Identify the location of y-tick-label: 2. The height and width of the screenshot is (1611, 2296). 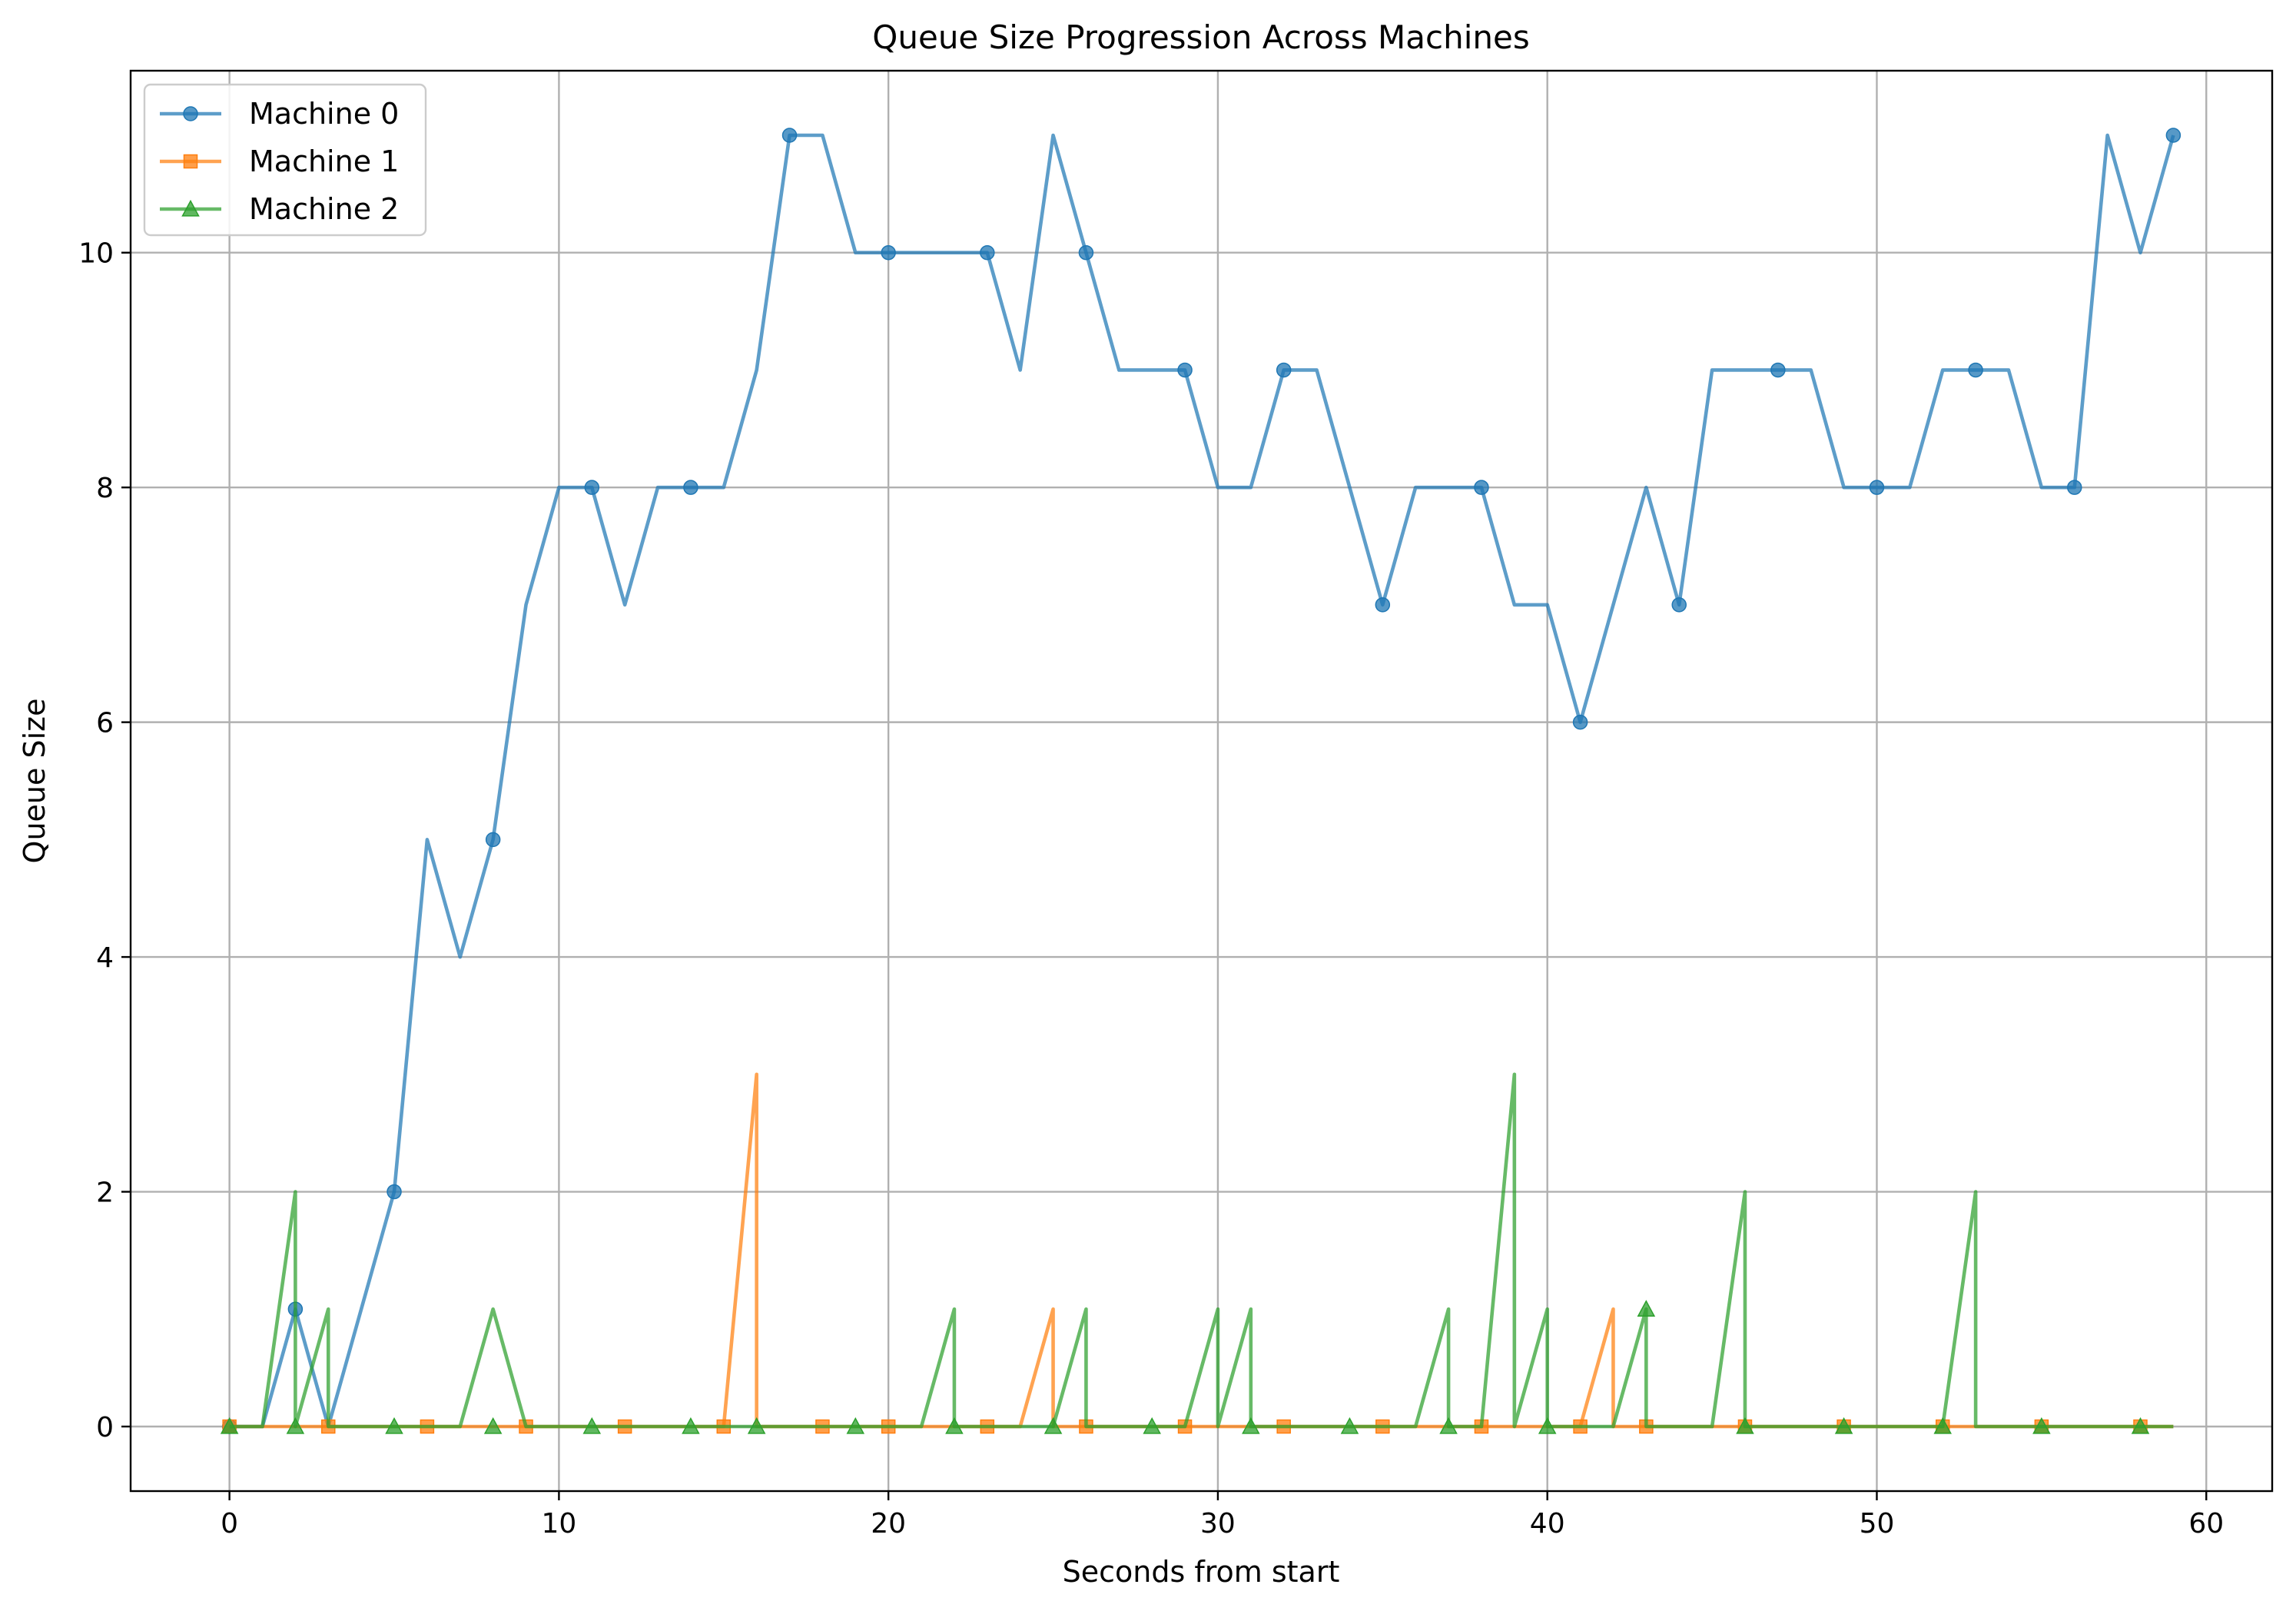
(105, 1193).